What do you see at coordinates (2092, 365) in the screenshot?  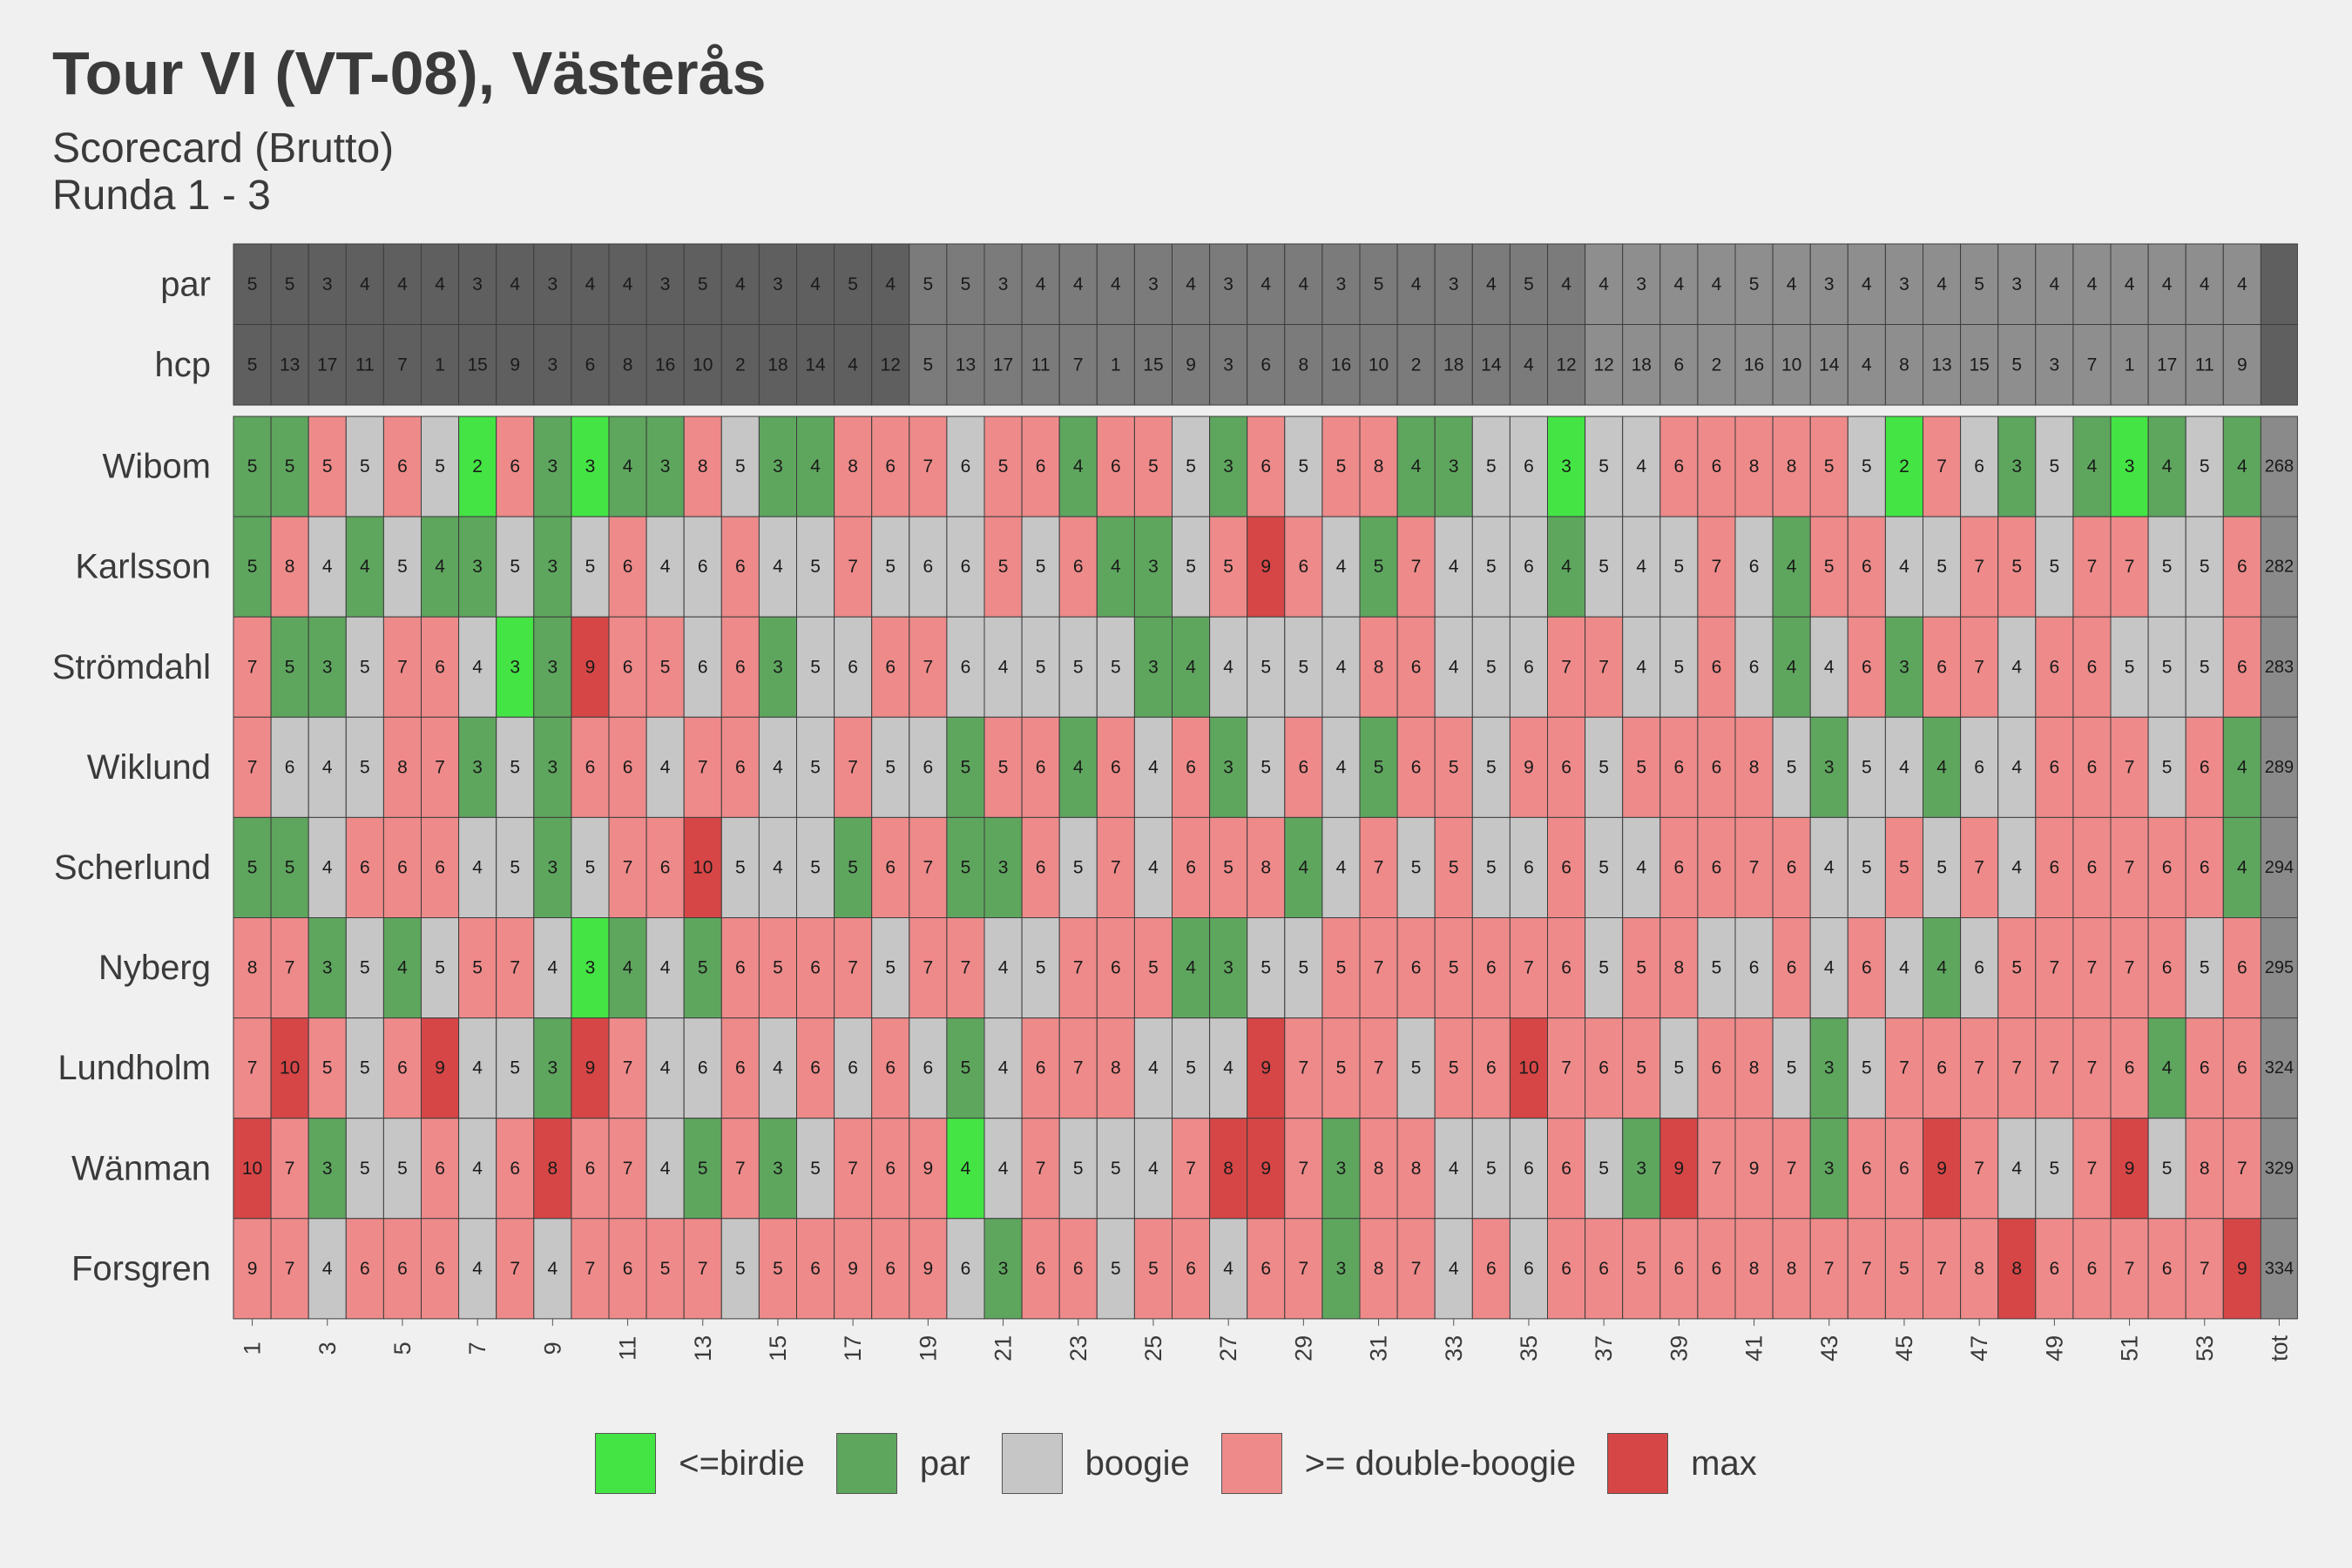 I see `header-value-hcp-50: 7` at bounding box center [2092, 365].